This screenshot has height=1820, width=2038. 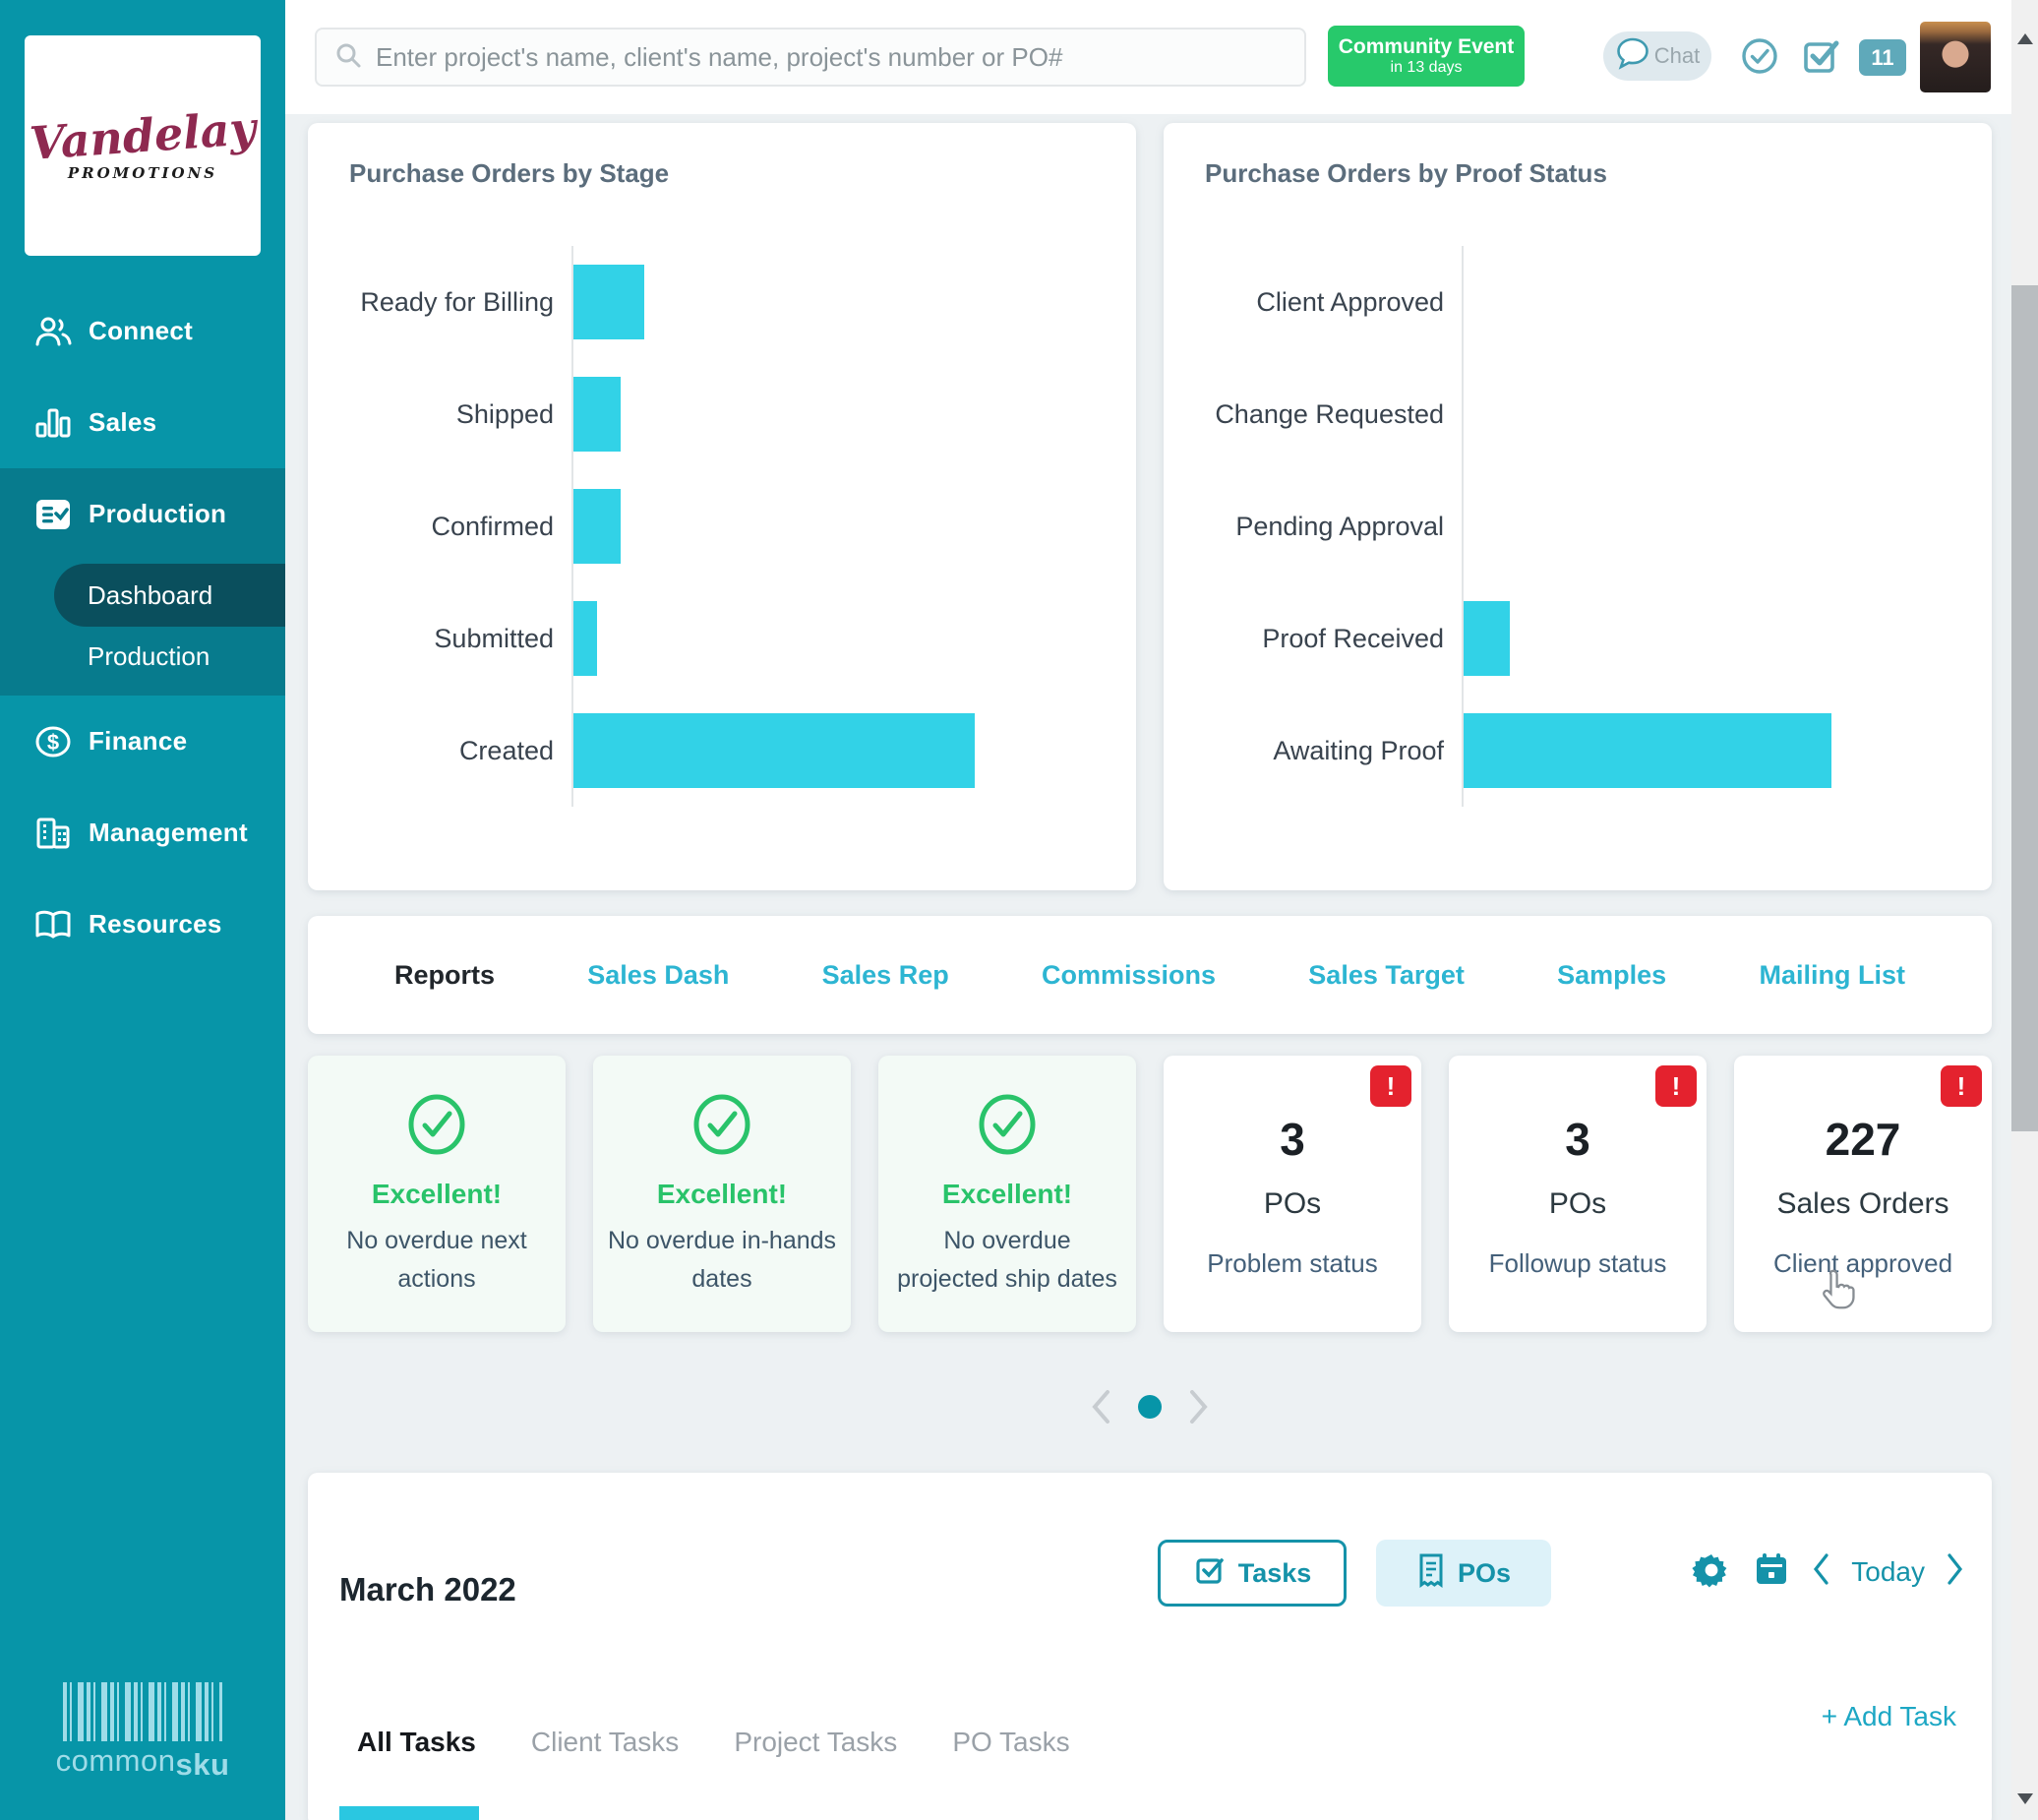 I want to click on tab-samples: Samples, so click(x=1612, y=974).